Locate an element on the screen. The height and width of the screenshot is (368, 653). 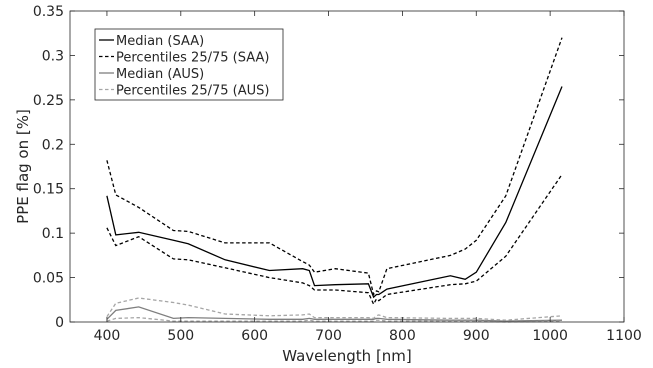
x-tick-label: 600 is located at coordinates (254, 336).